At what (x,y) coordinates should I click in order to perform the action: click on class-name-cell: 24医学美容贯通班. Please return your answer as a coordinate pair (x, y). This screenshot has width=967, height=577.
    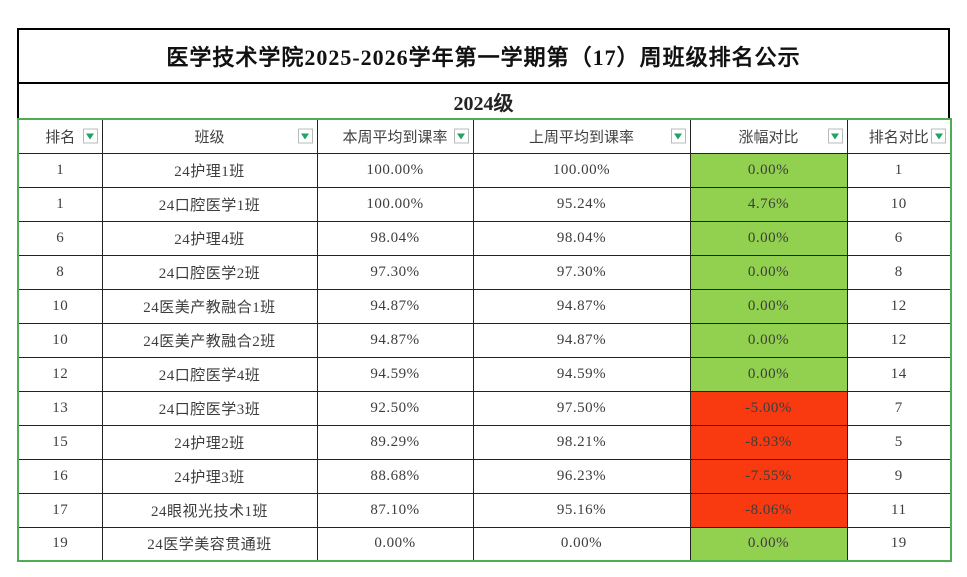
    Looking at the image, I should click on (209, 544).